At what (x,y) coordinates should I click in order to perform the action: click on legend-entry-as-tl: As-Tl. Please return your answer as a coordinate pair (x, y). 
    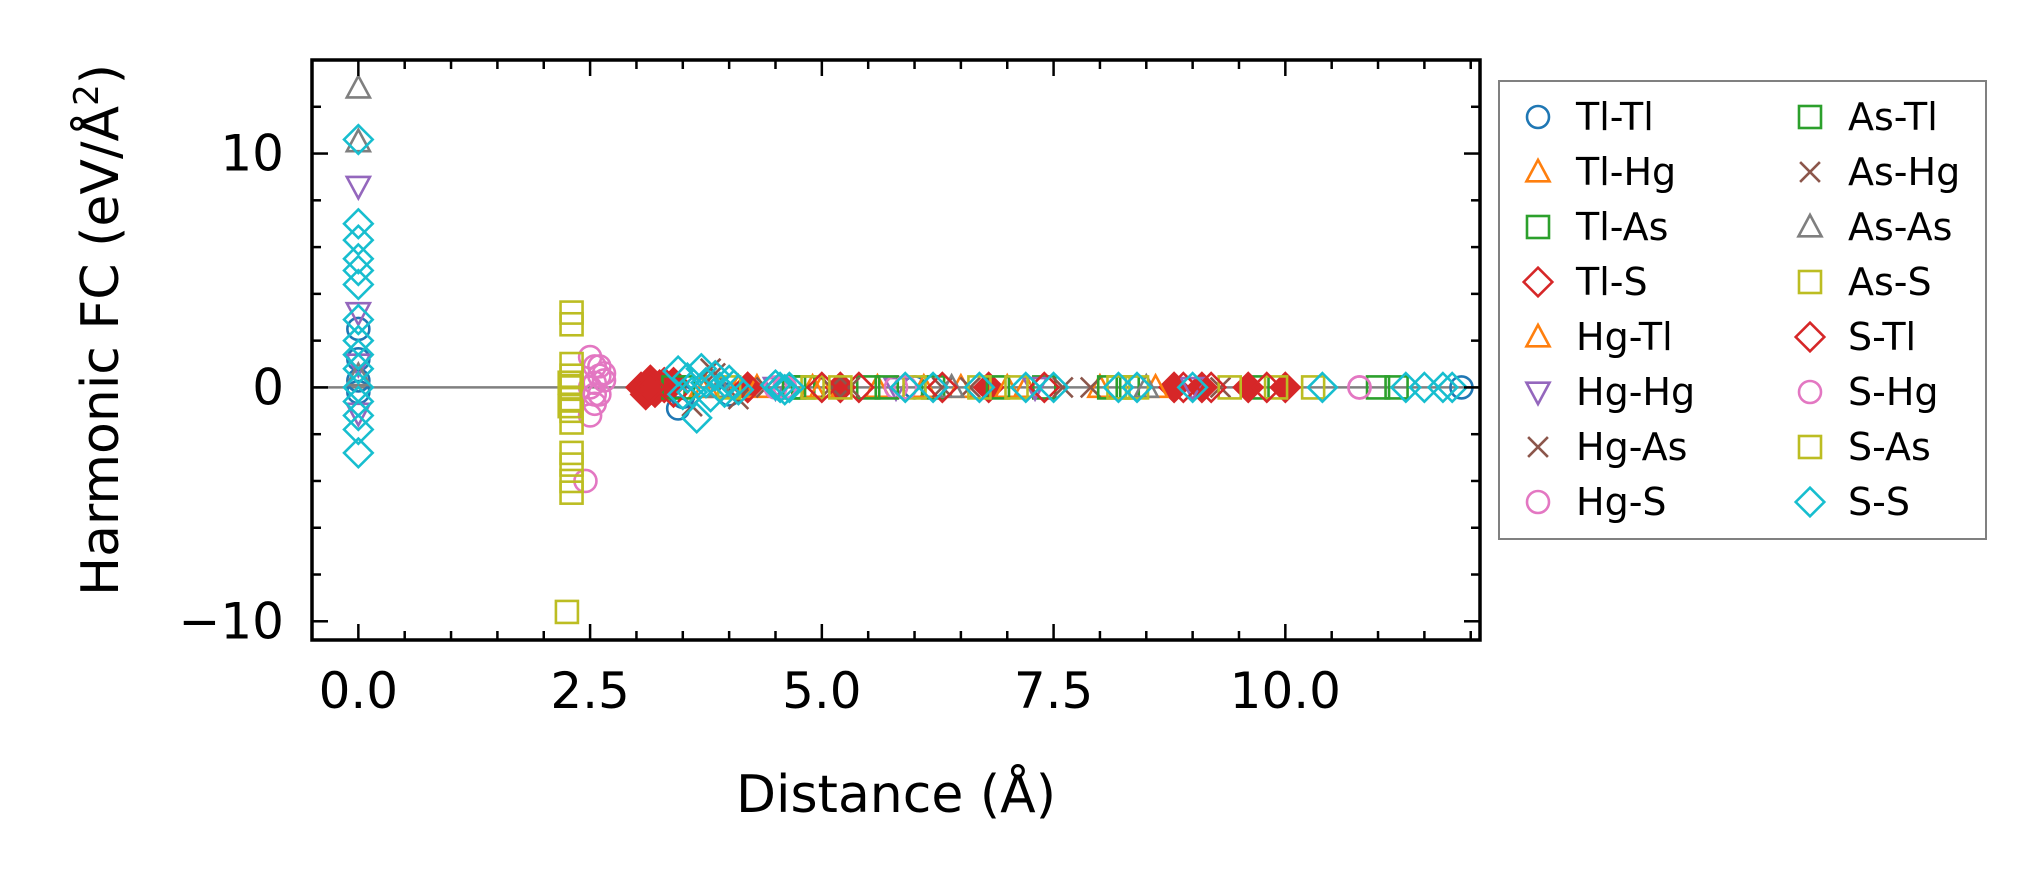
    Looking at the image, I should click on (1867, 117).